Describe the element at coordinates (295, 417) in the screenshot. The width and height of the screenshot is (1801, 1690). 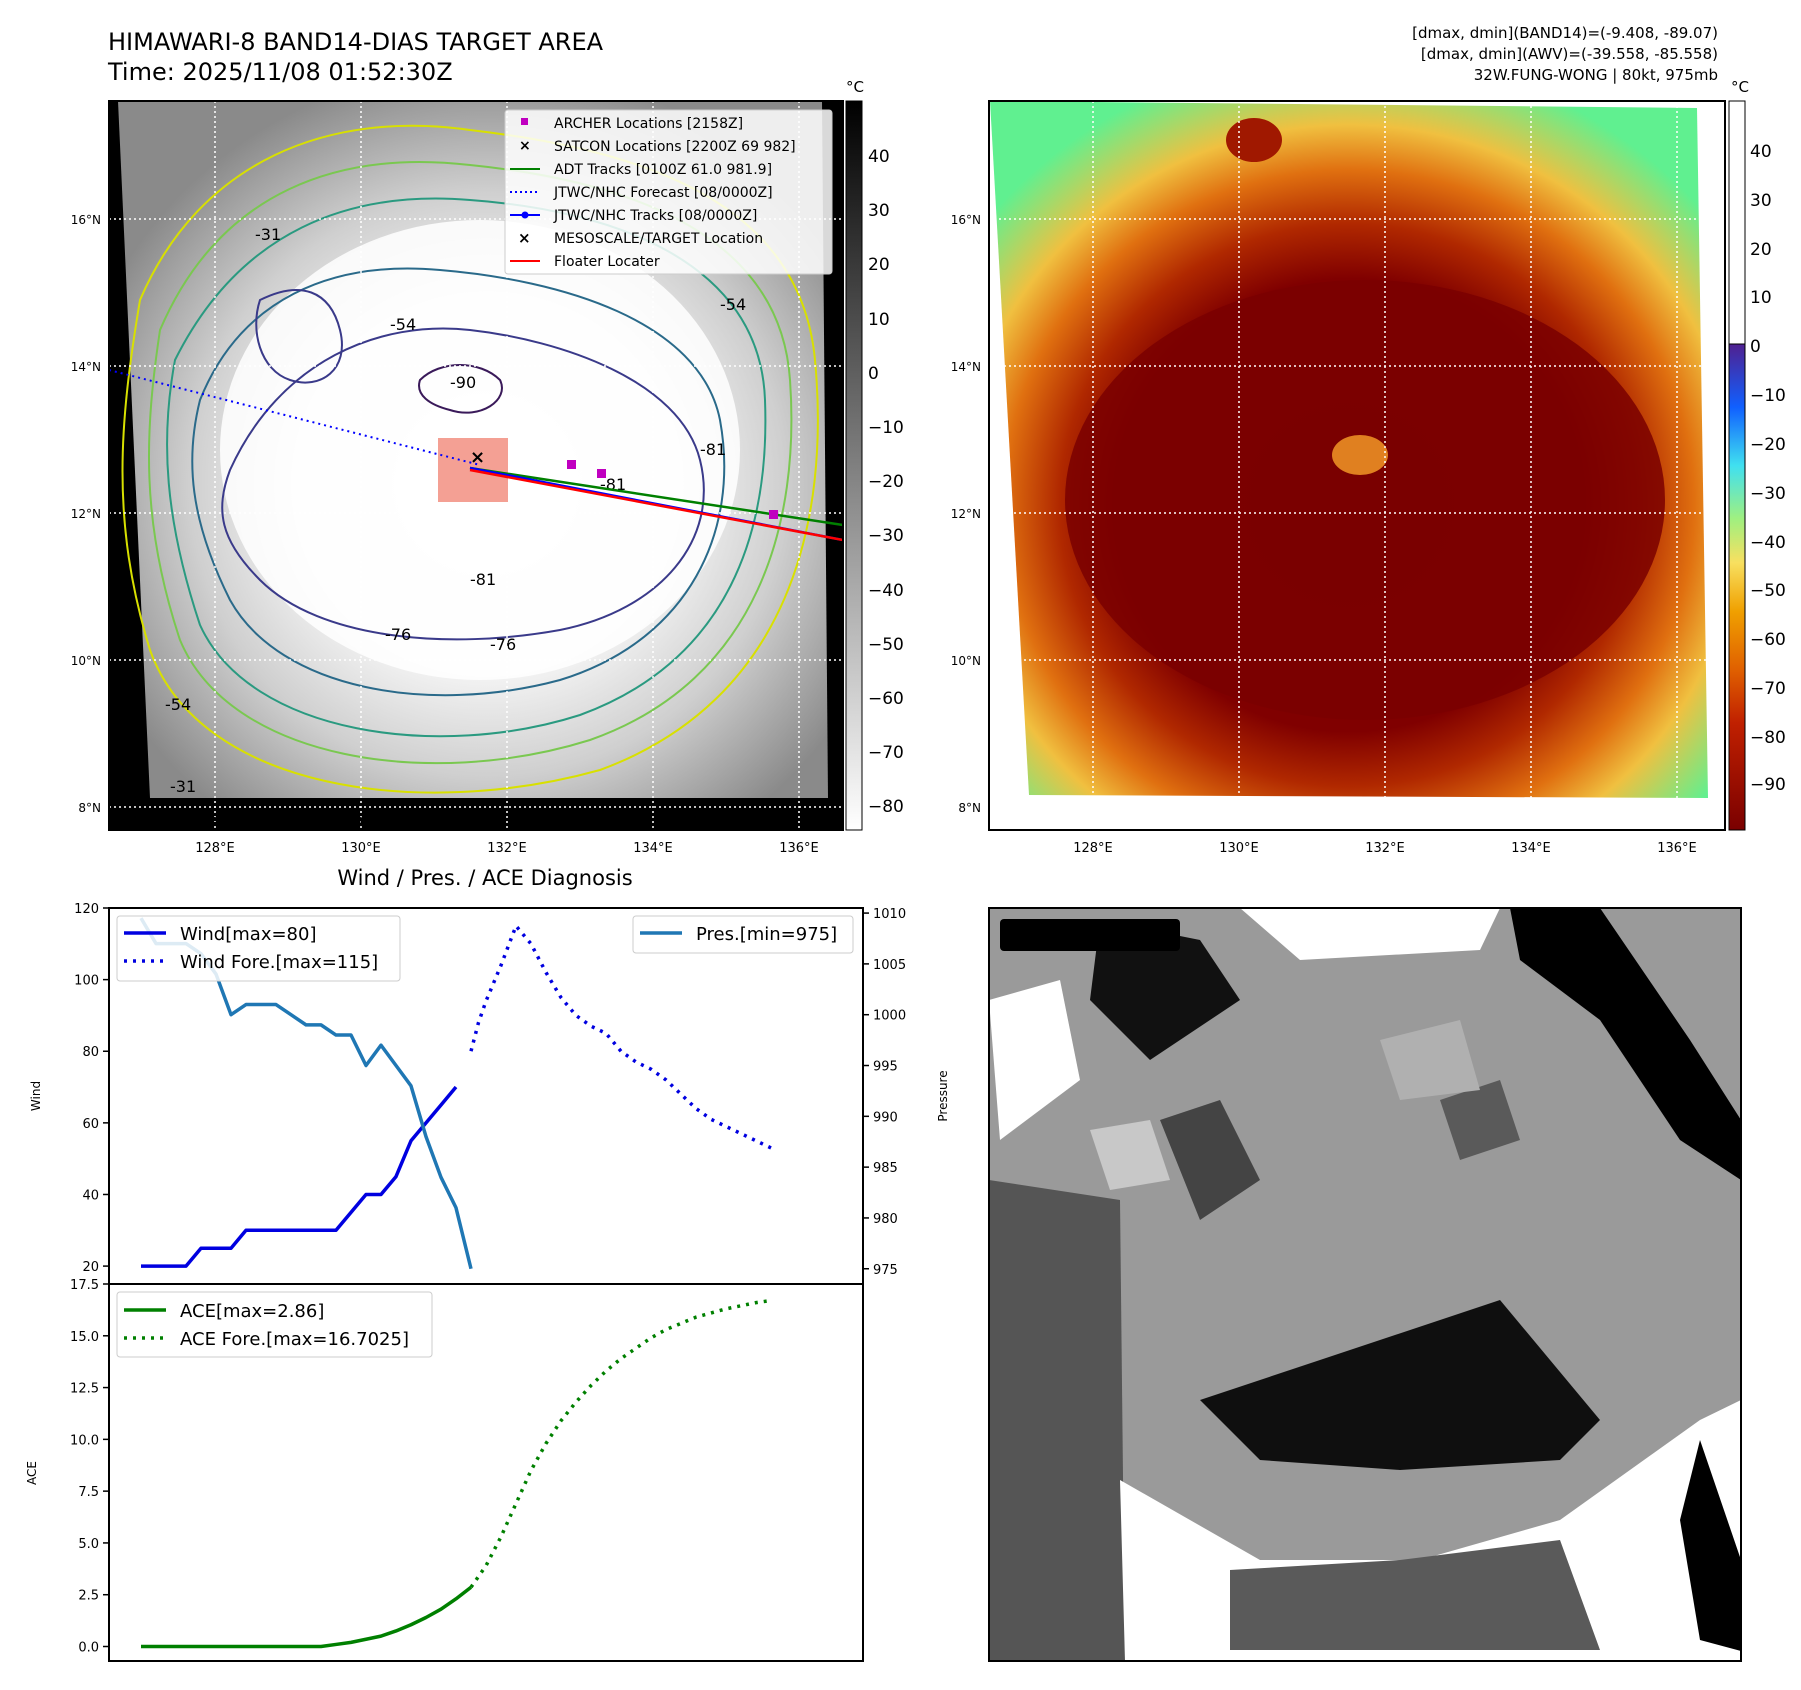
I see `jtwc-forecast-track` at that location.